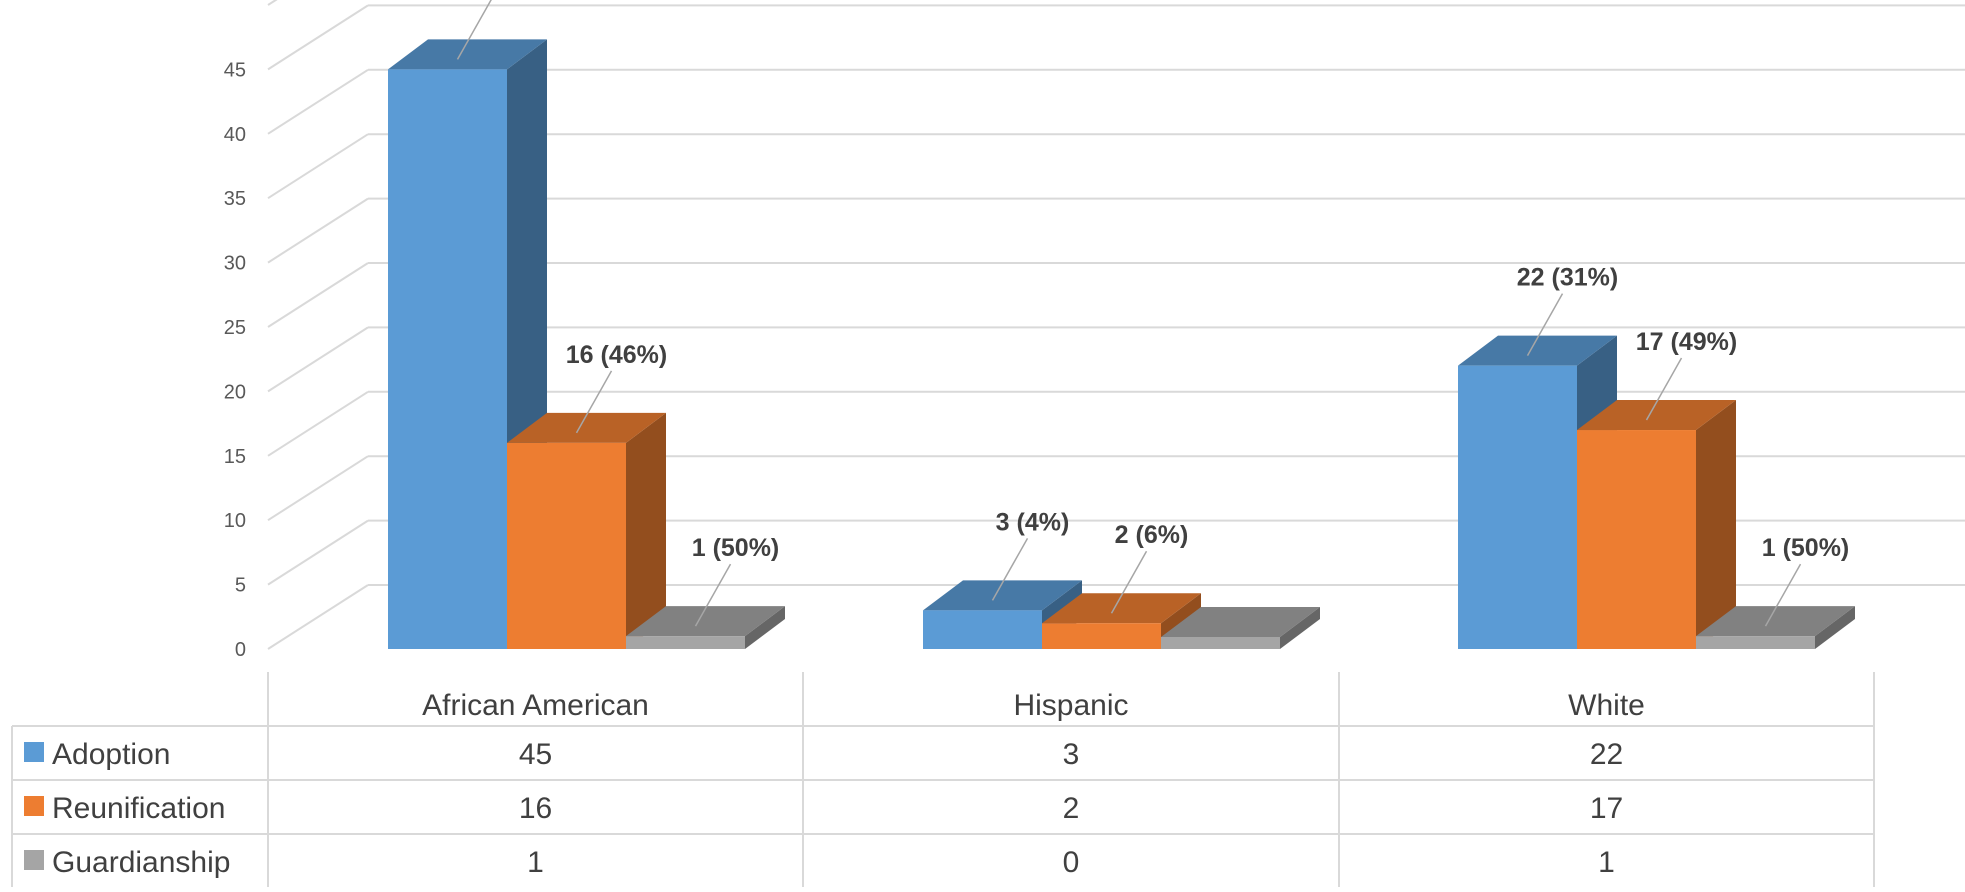 Image resolution: width=1965 pixels, height=892 pixels. What do you see at coordinates (235, 199) in the screenshot?
I see `y-tick-label: 35` at bounding box center [235, 199].